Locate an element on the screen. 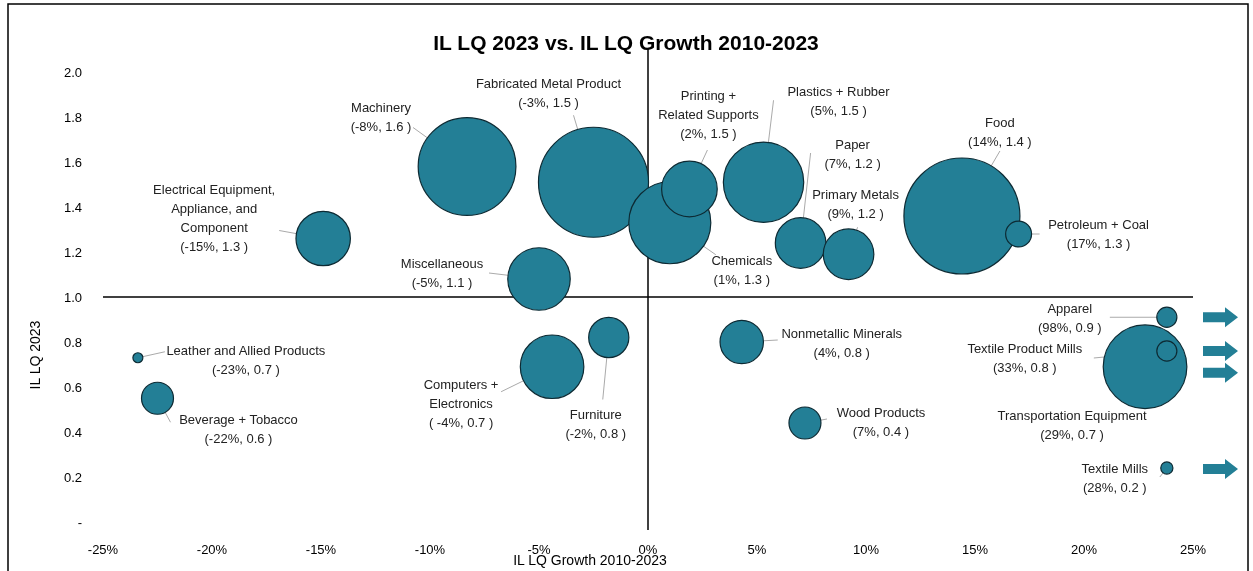 This screenshot has width=1253, height=571. annotation: Plastics + Rubber (5%, 1.5 ) is located at coordinates (839, 101).